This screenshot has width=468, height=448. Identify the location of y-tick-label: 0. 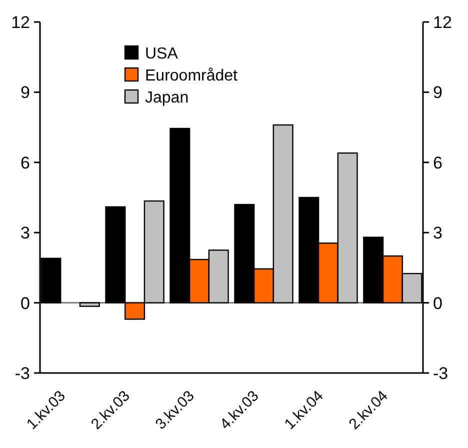
(25, 303).